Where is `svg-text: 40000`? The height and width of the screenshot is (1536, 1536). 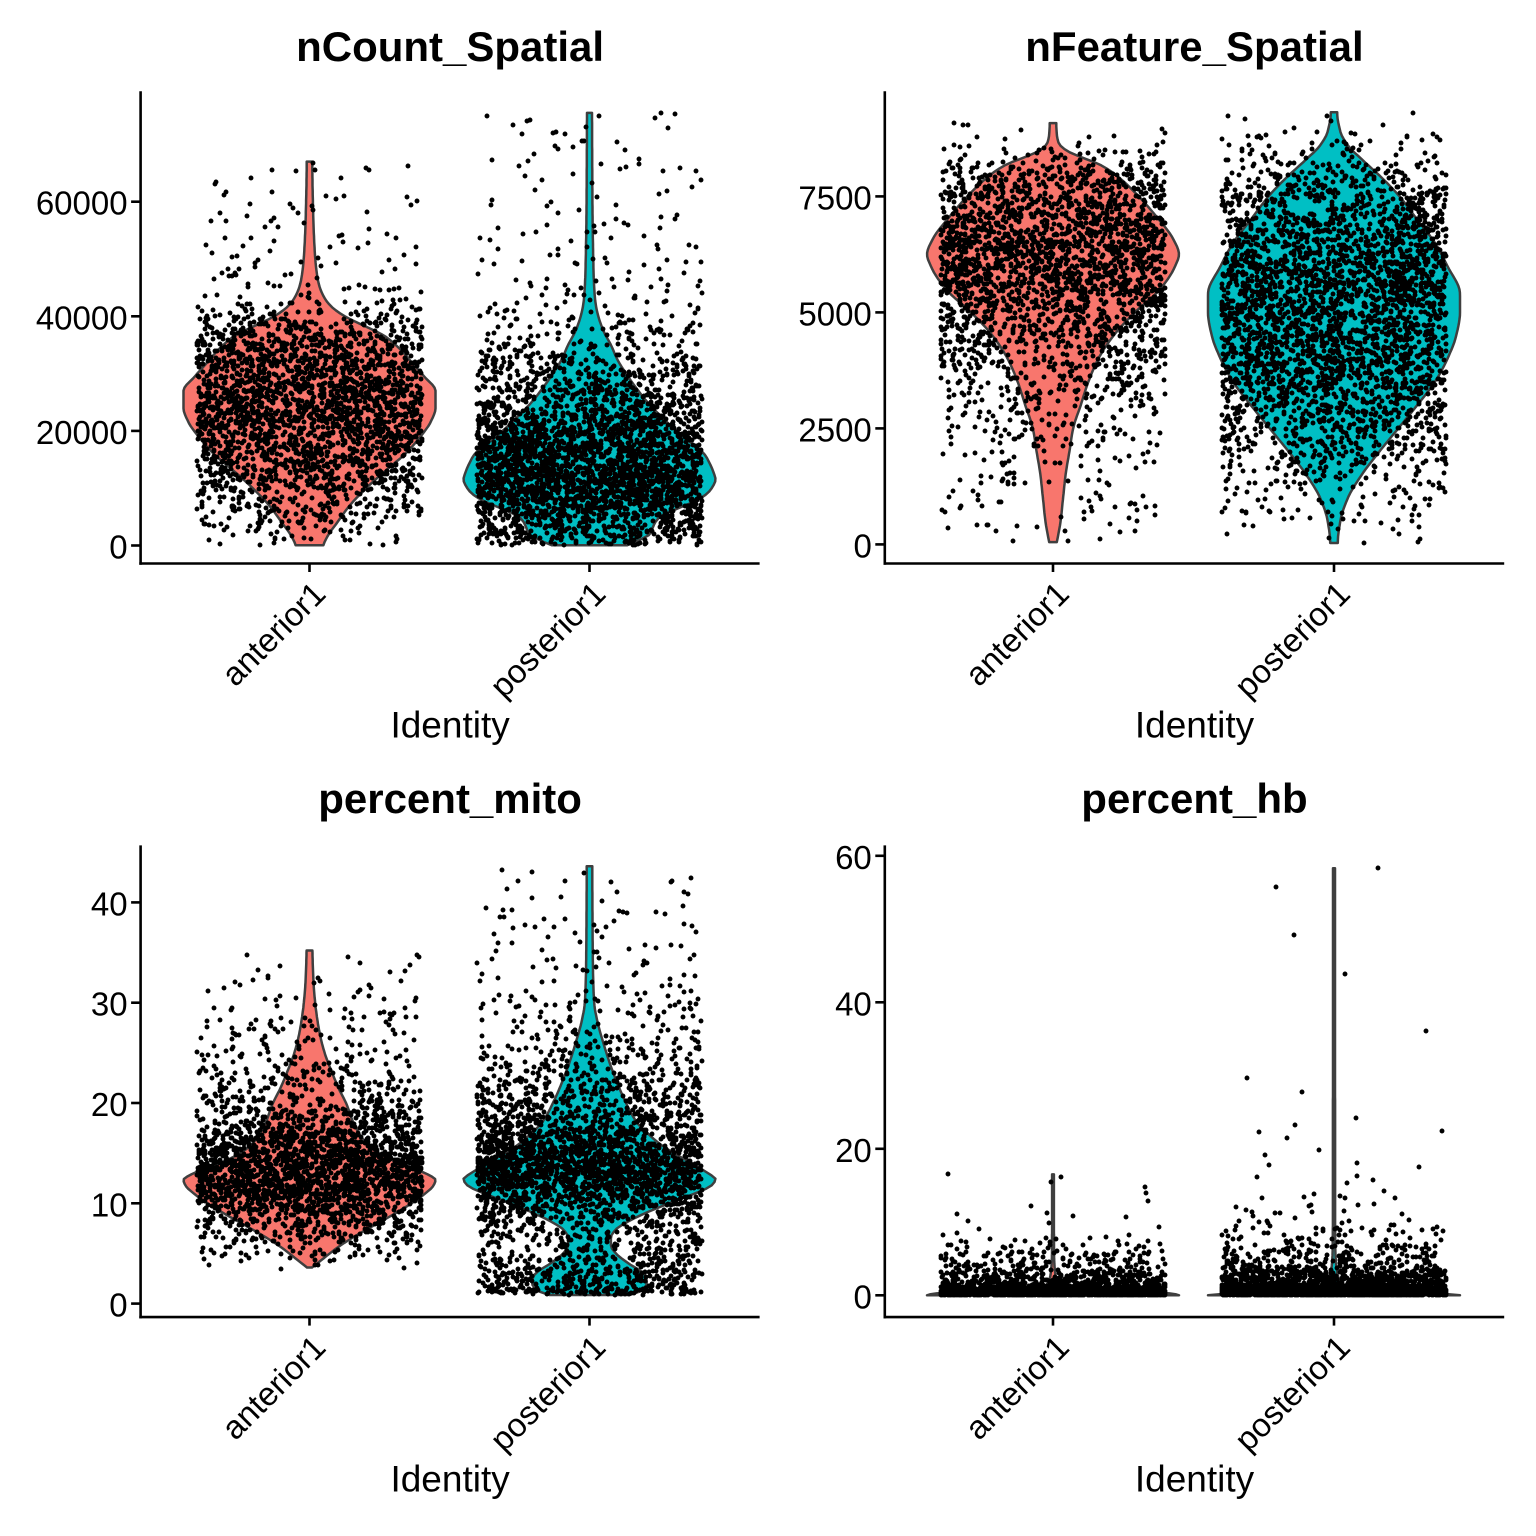 svg-text: 40000 is located at coordinates (82, 317).